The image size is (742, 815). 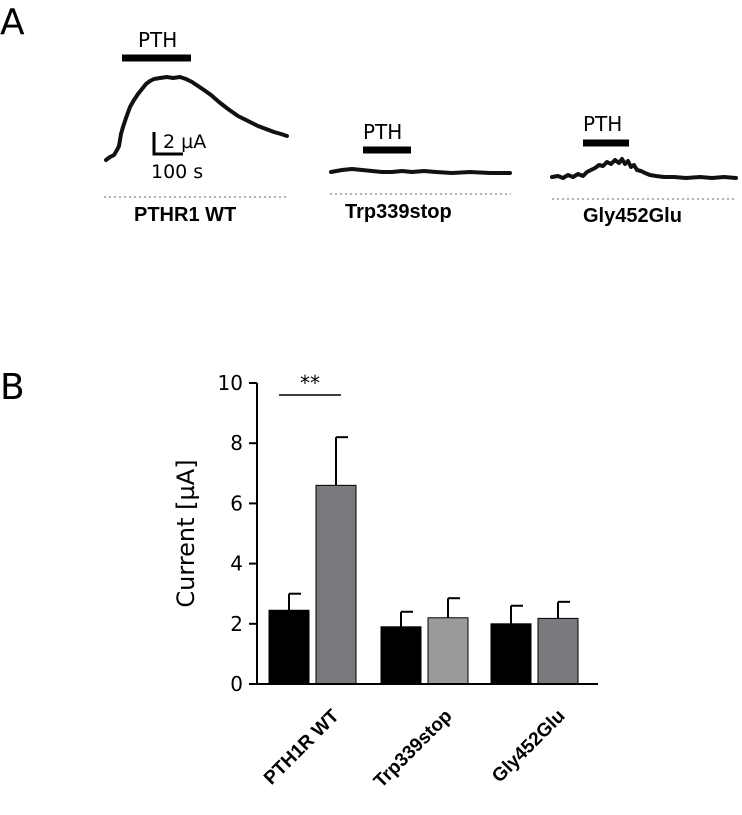 I want to click on current-trace-wt, so click(x=196, y=118).